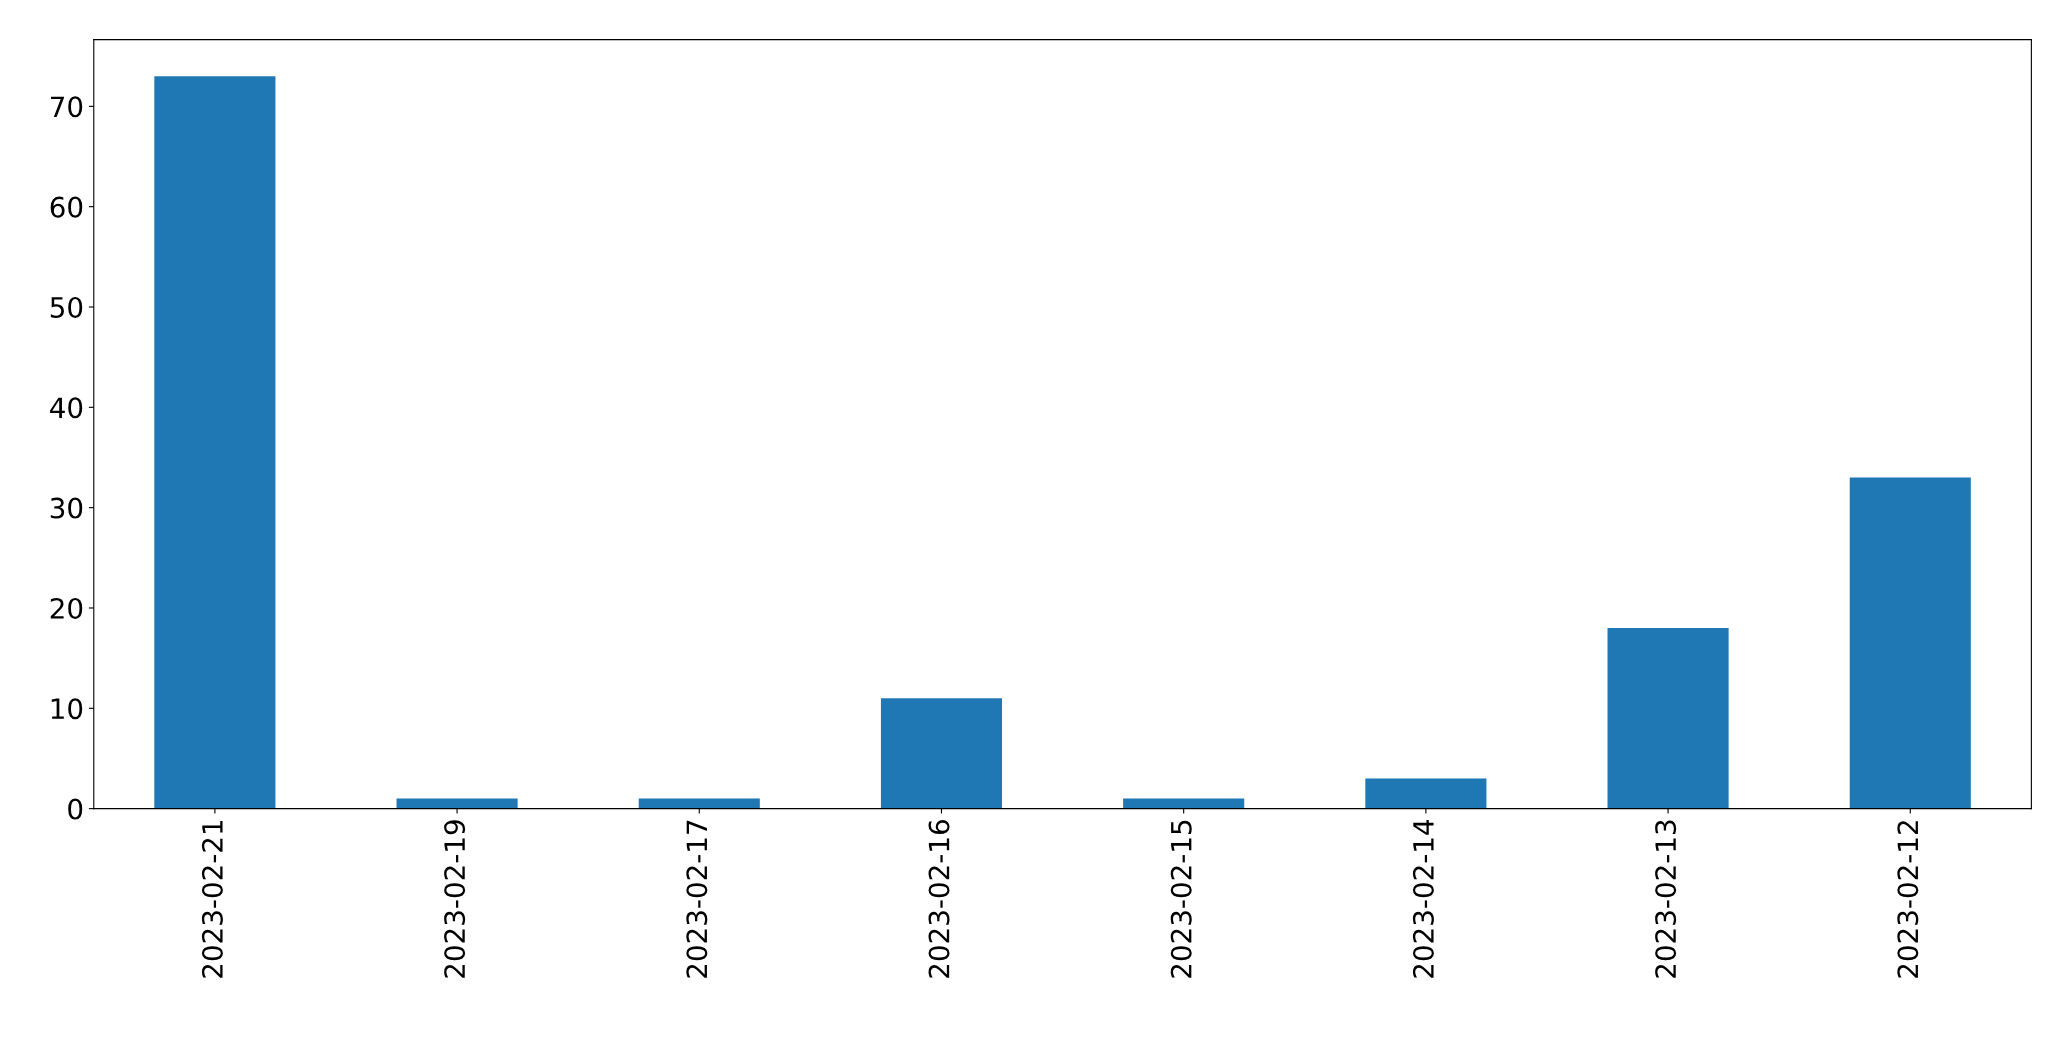  I want to click on x-tick-label: 2023-02-12, so click(1908, 899).